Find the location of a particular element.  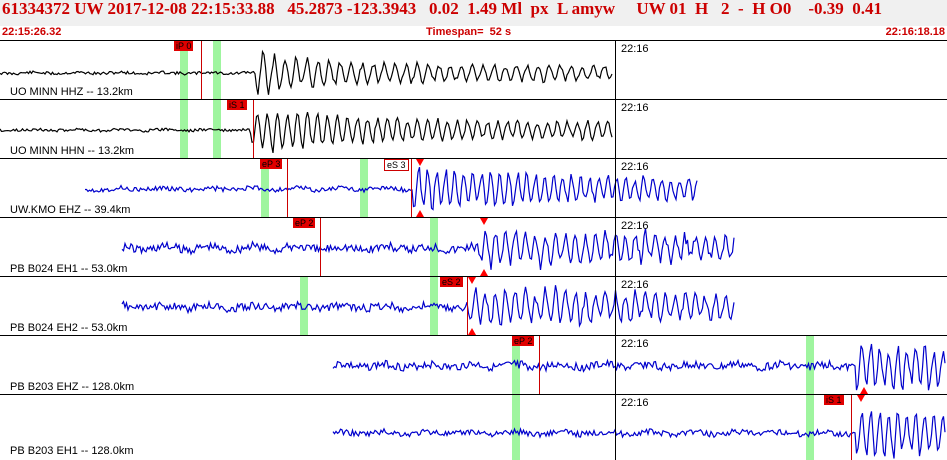

seismogram-panel: eS 2 22:16 PB B024 EH2 -- 53.0km is located at coordinates (473, 305).